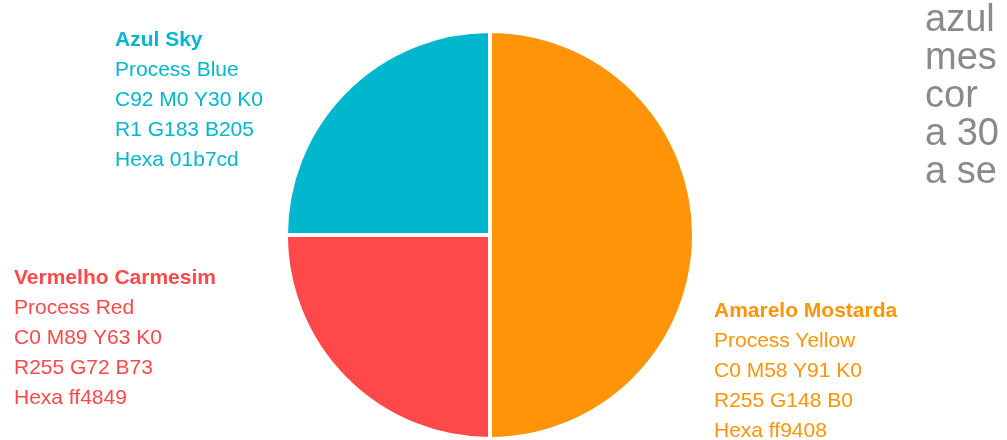 Image resolution: width=1007 pixels, height=440 pixels. I want to click on text: C0 M58 Y91 K0, so click(788, 369).